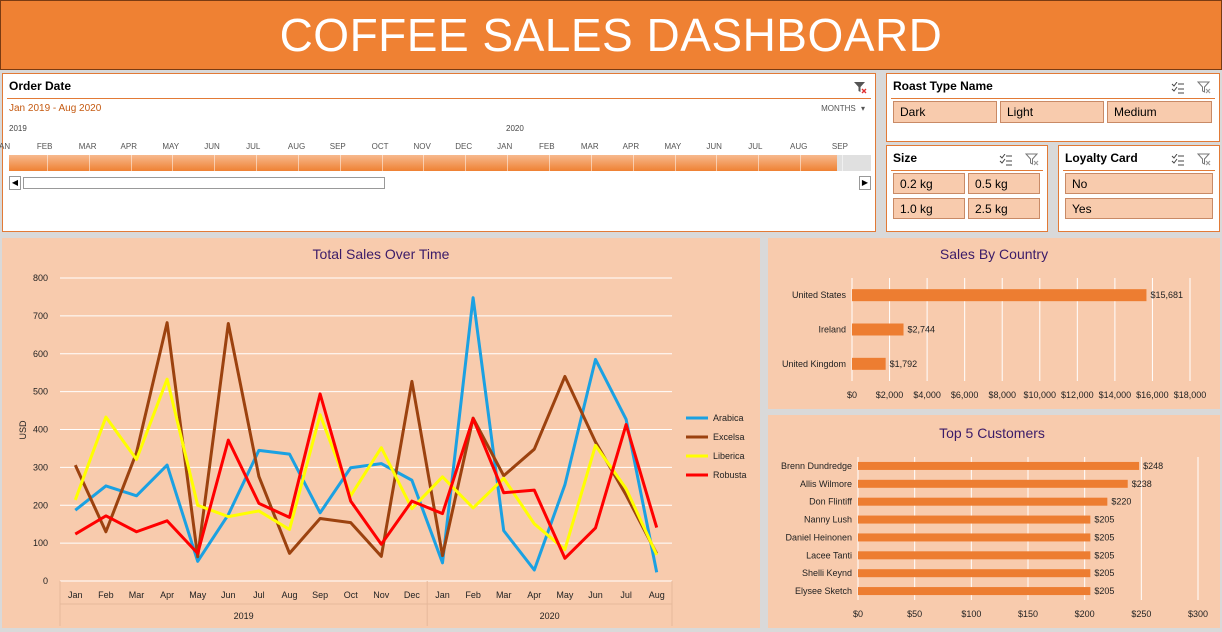  What do you see at coordinates (829, 555) in the screenshot?
I see `category-label: Lacee Tanti` at bounding box center [829, 555].